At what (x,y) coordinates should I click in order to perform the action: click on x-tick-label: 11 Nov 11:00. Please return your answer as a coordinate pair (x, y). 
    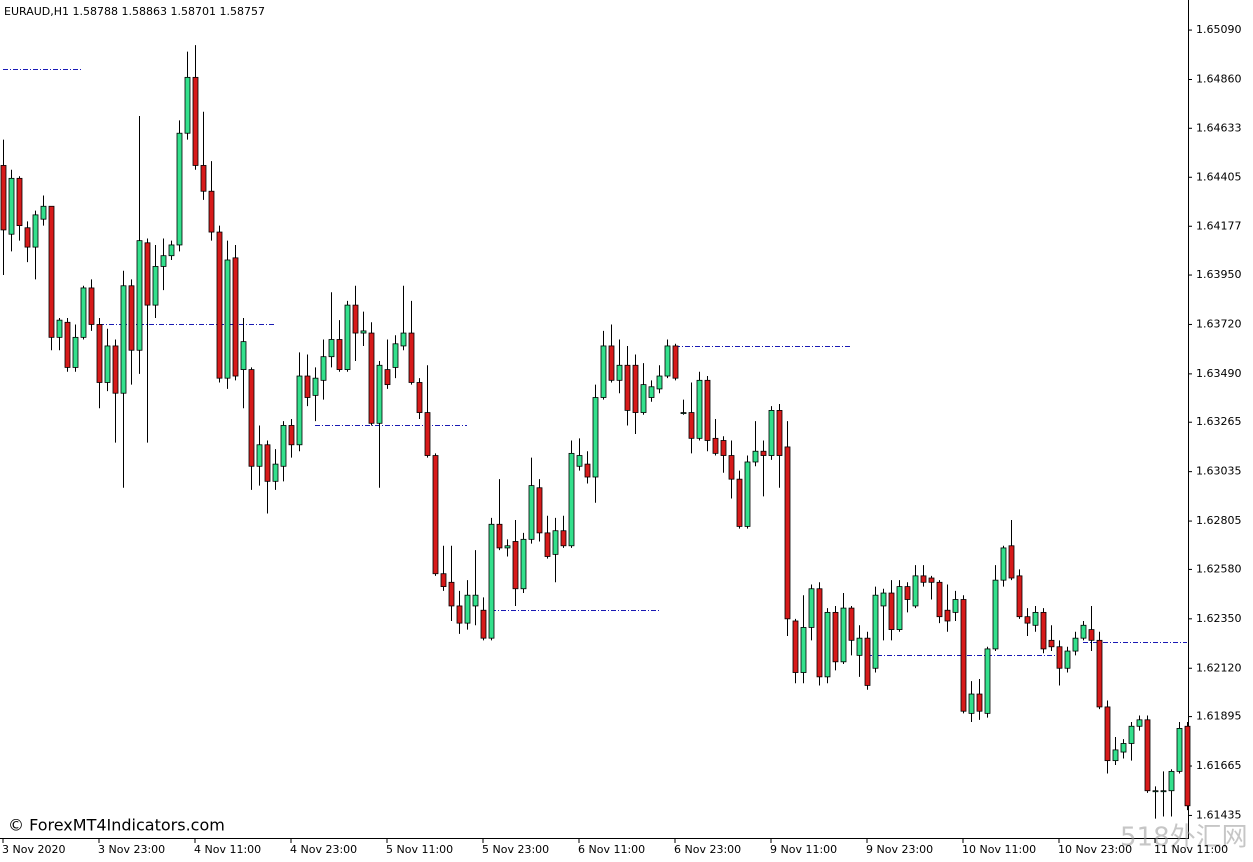
    Looking at the image, I should click on (1191, 849).